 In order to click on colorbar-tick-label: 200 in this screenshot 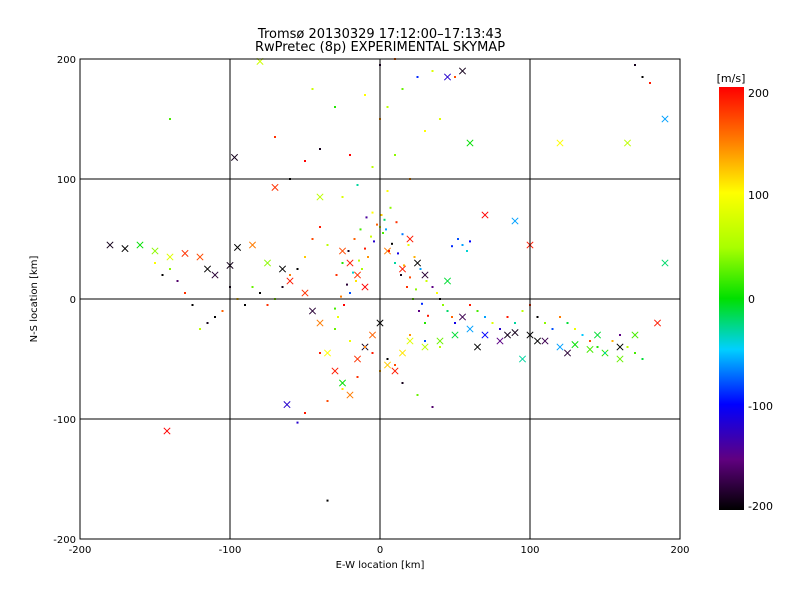, I will do `click(758, 93)`.